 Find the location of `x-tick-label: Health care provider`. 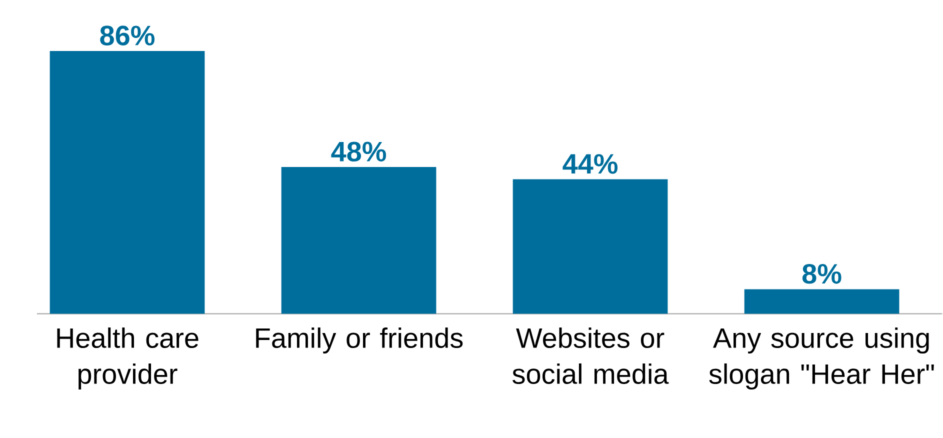

x-tick-label: Health care provider is located at coordinates (127, 359).